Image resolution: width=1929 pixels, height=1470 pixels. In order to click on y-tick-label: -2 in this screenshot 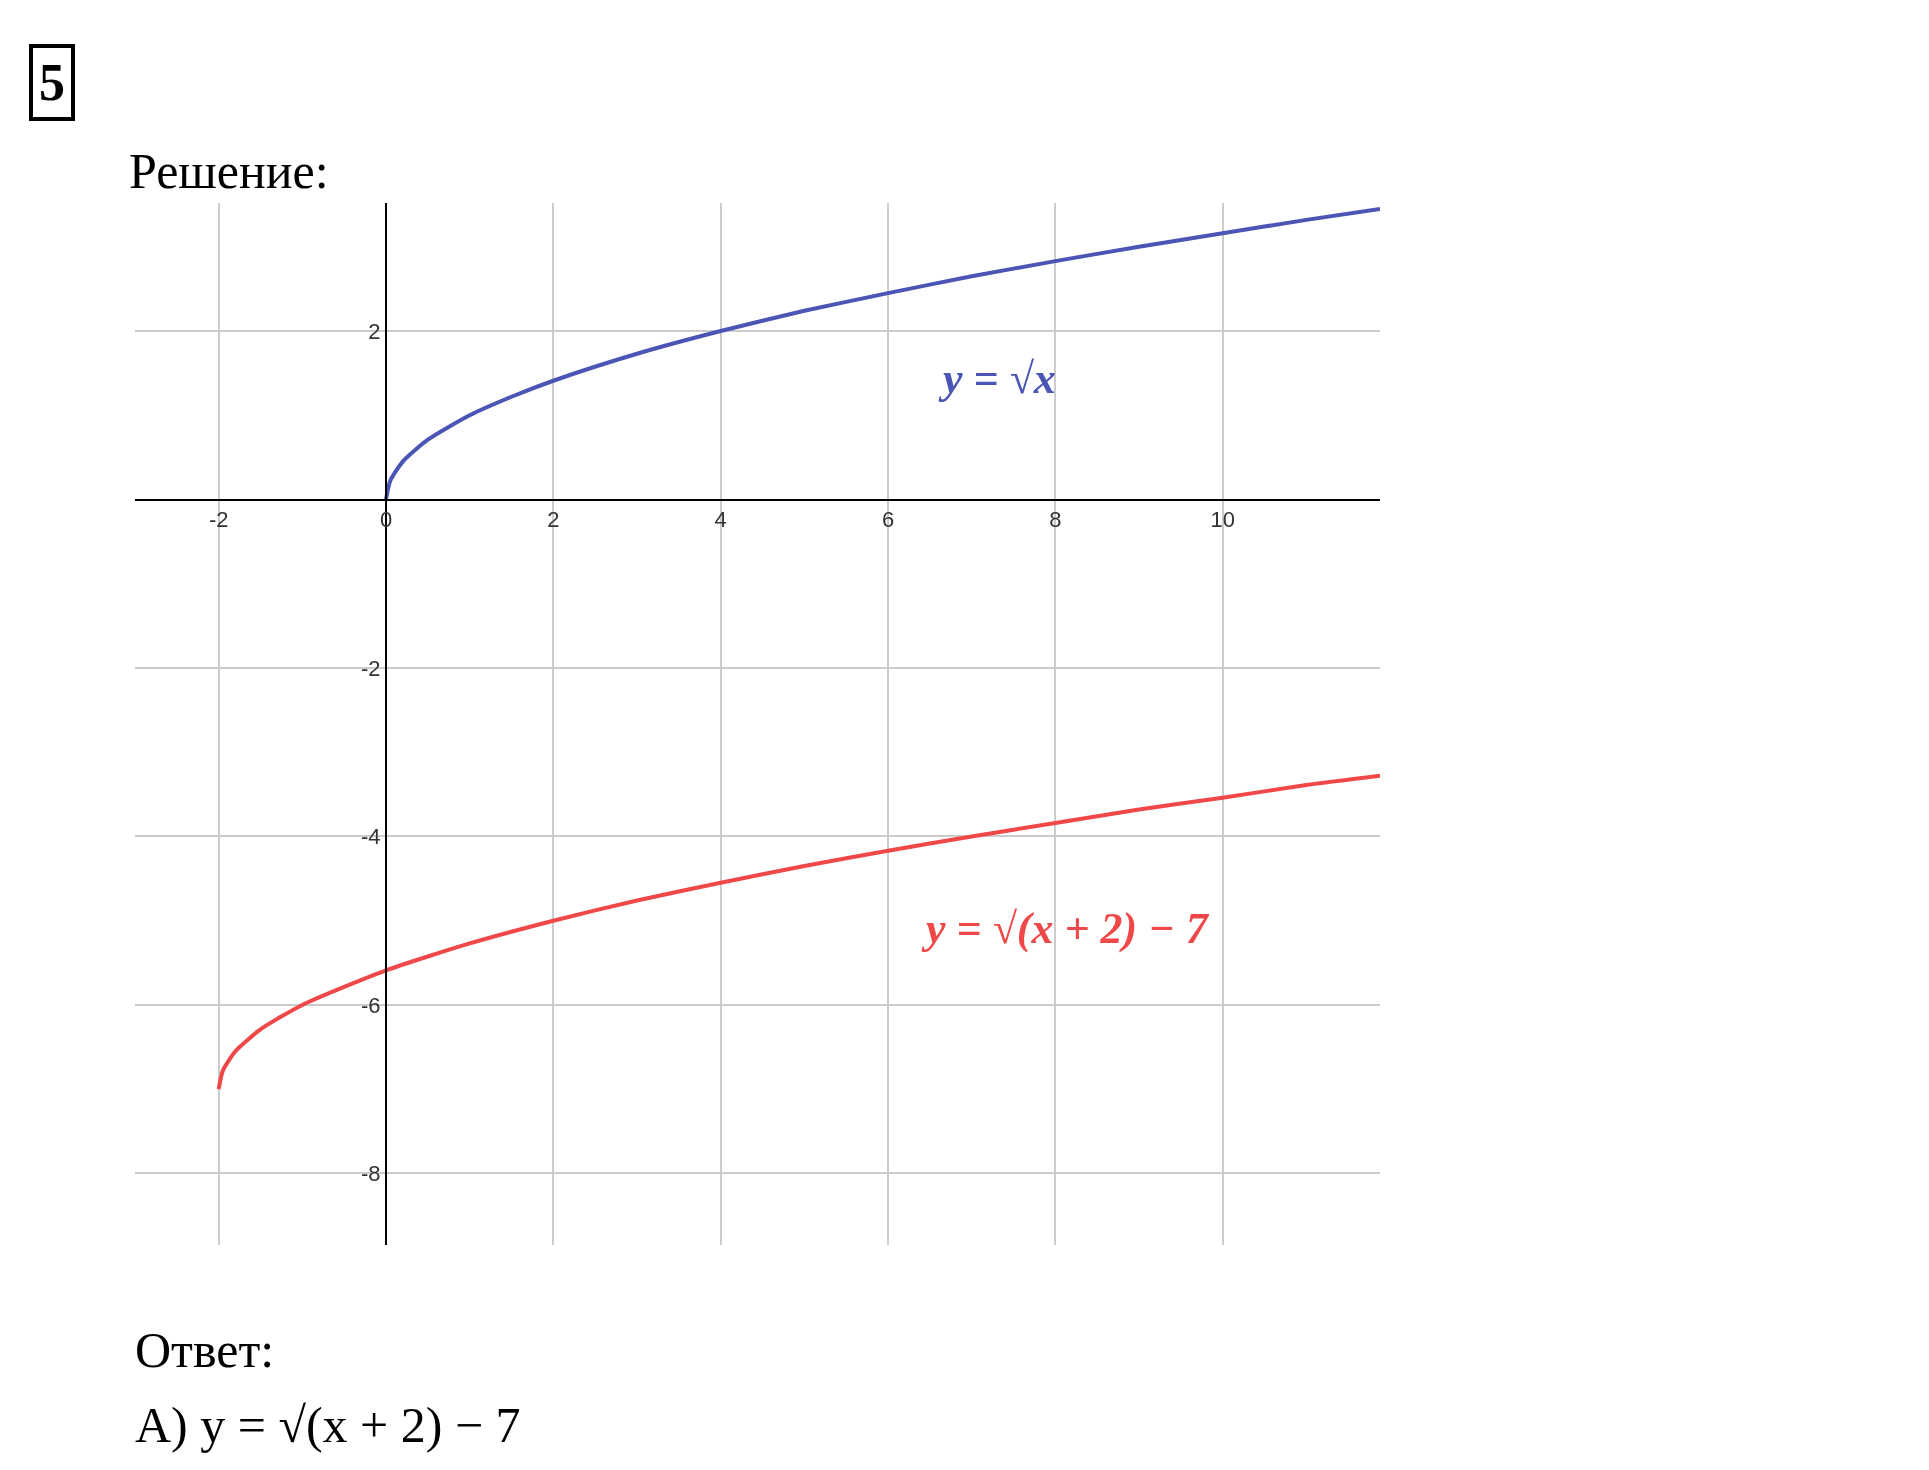, I will do `click(371, 668)`.